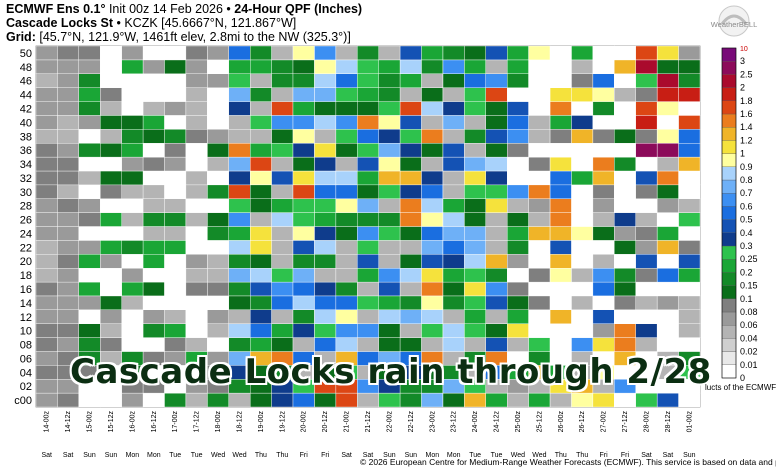 Image resolution: width=776 pixels, height=469 pixels. What do you see at coordinates (454, 422) in the screenshot?
I see `x-tick-label: 23-12z` at bounding box center [454, 422].